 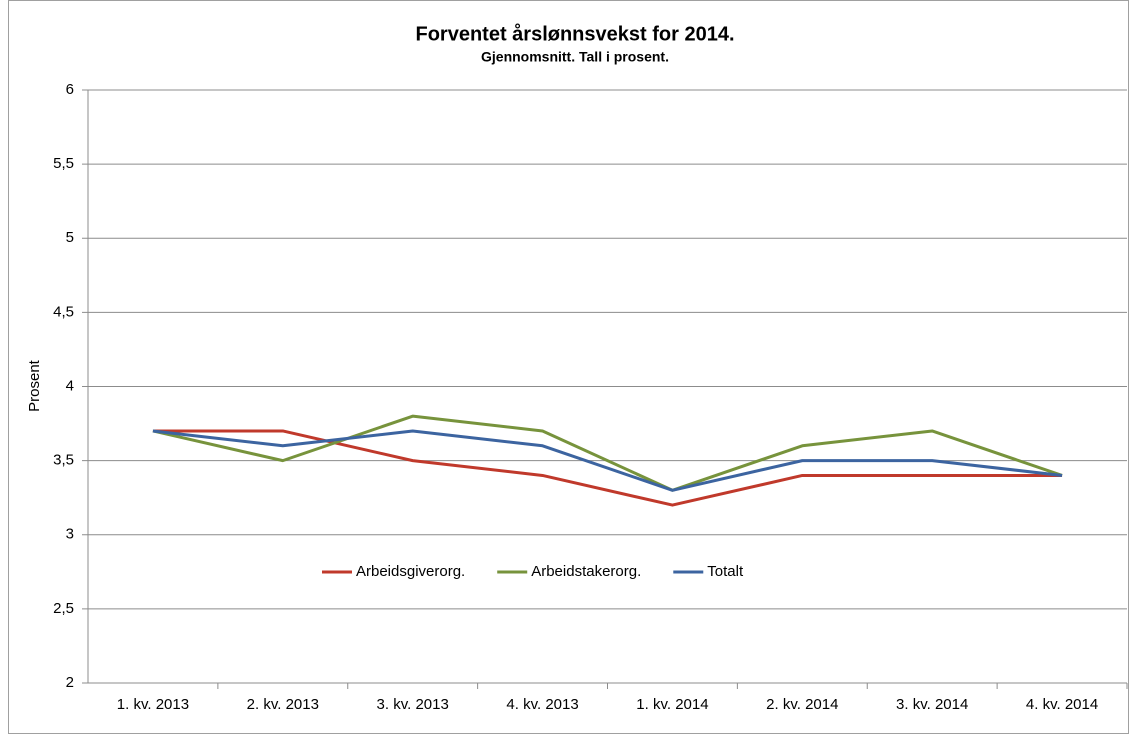 What do you see at coordinates (70, 89) in the screenshot?
I see `y-tick-label: 6` at bounding box center [70, 89].